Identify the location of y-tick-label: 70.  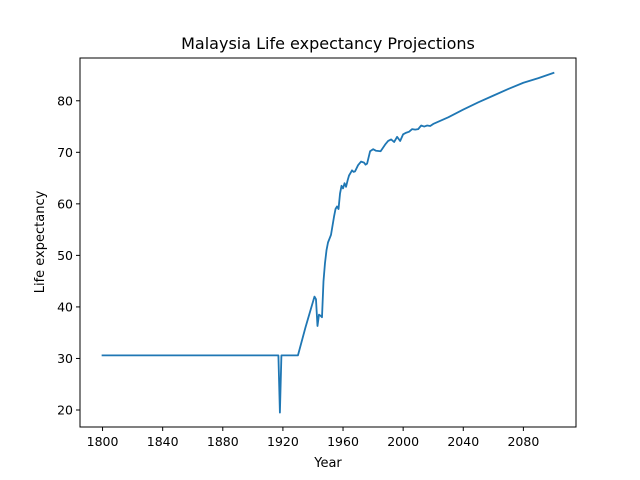
(65, 152).